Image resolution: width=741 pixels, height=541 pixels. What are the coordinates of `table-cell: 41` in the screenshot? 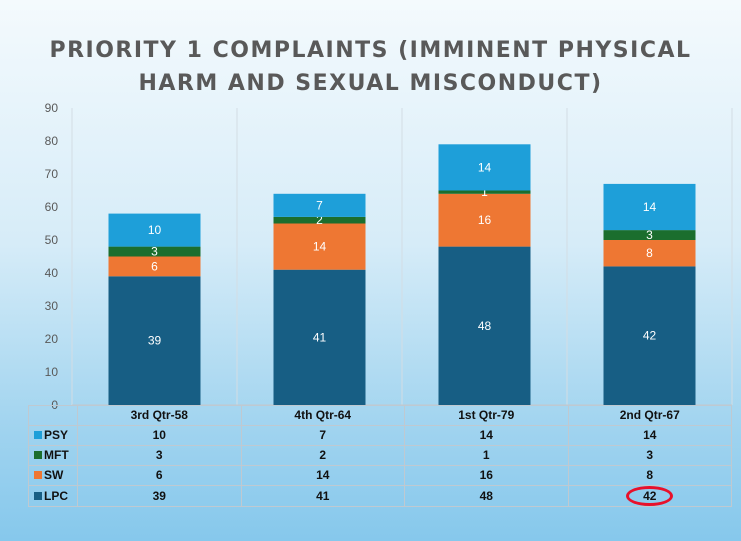 It's located at (322, 496).